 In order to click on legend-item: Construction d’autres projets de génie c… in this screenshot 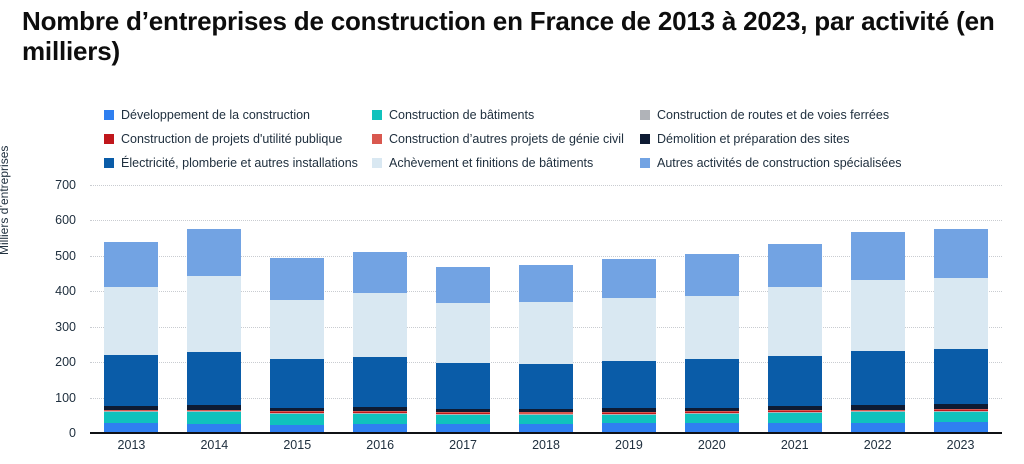, I will do `click(506, 139)`.